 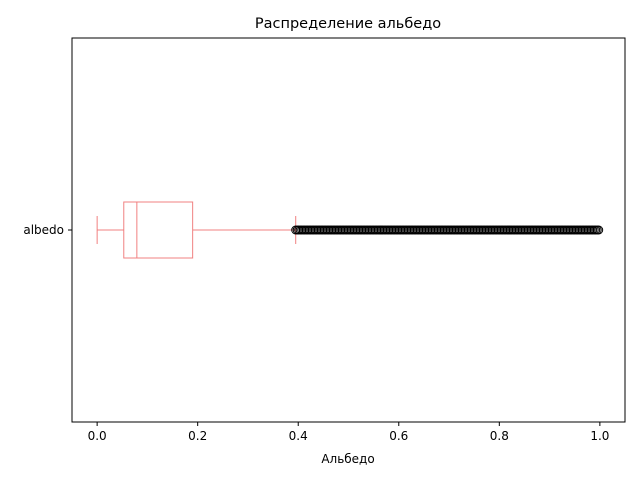 I want to click on x-tick-label: 0.6, so click(x=398, y=436).